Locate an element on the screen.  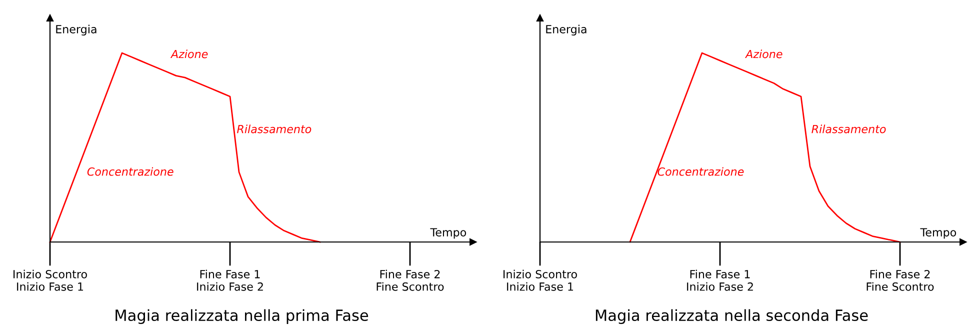
text: Magia realizzata nella prima Fase is located at coordinates (242, 316).